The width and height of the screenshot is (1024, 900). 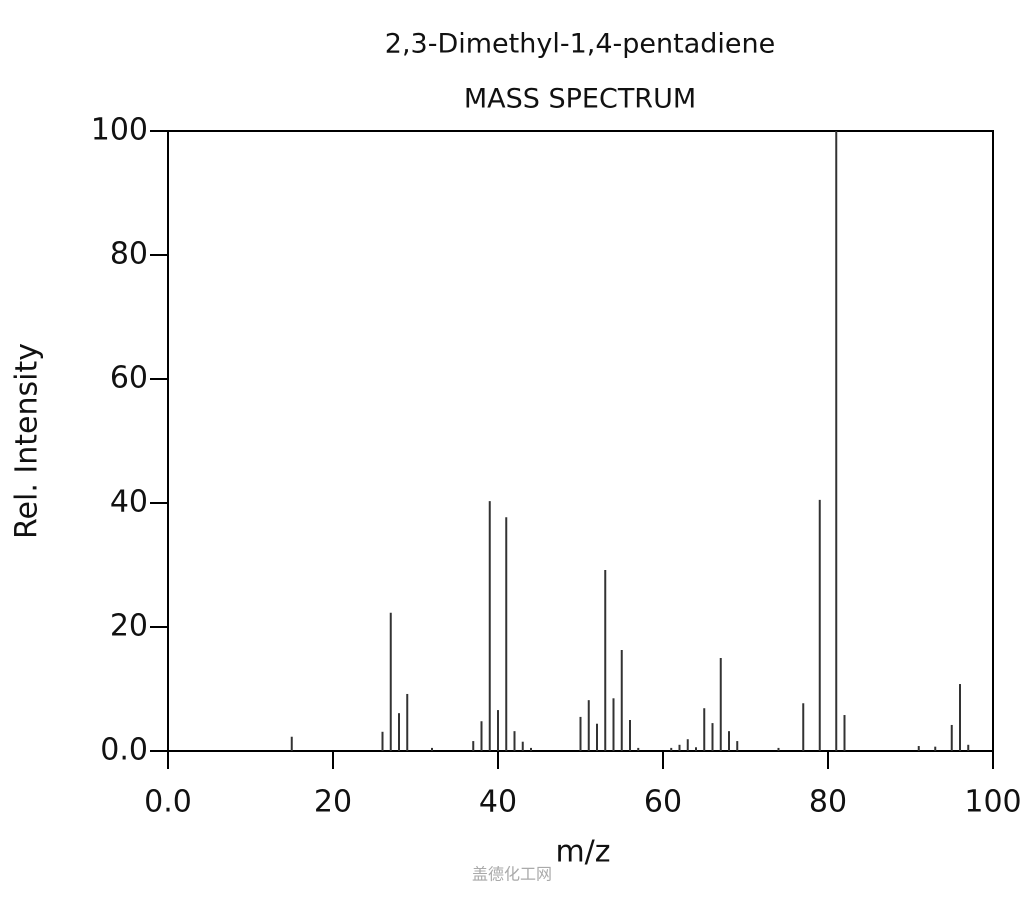 I want to click on x-tick-label: 0.0, so click(x=168, y=802).